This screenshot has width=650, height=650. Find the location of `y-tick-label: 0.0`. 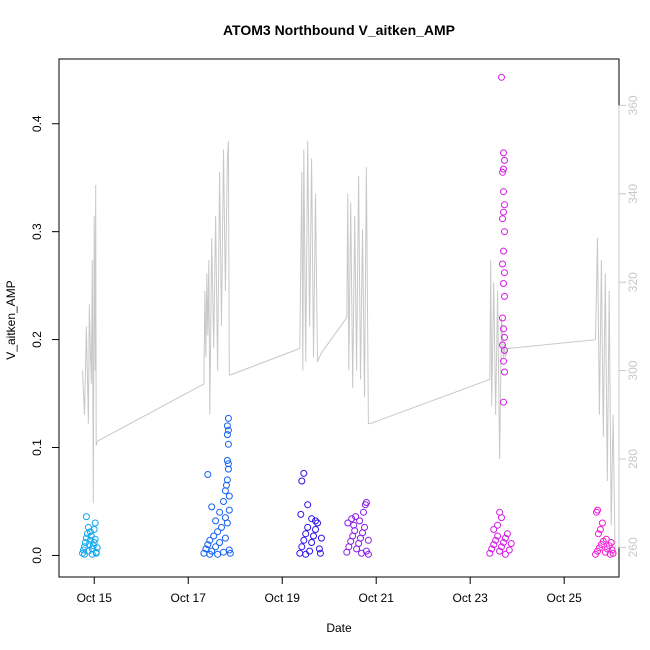

y-tick-label: 0.0 is located at coordinates (37, 555).